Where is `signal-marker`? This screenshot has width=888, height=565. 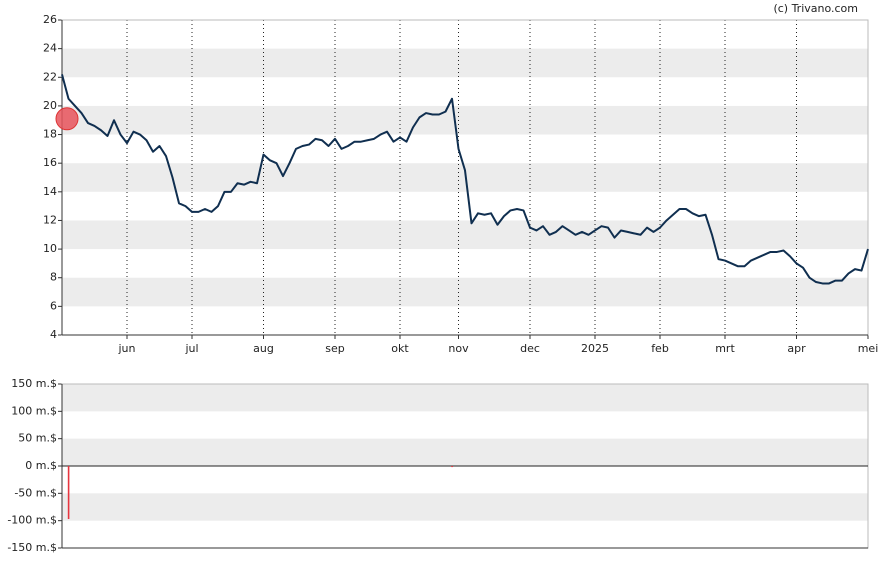 signal-marker is located at coordinates (67, 119).